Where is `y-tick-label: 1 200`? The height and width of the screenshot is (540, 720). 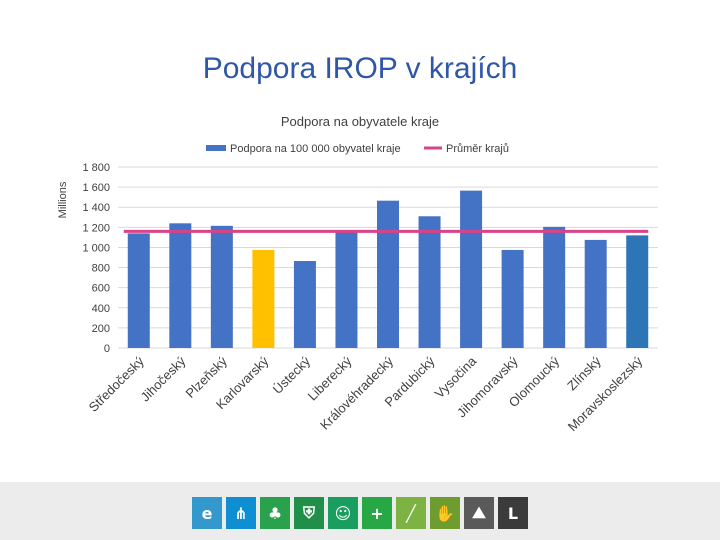
y-tick-label: 1 200 is located at coordinates (96, 228).